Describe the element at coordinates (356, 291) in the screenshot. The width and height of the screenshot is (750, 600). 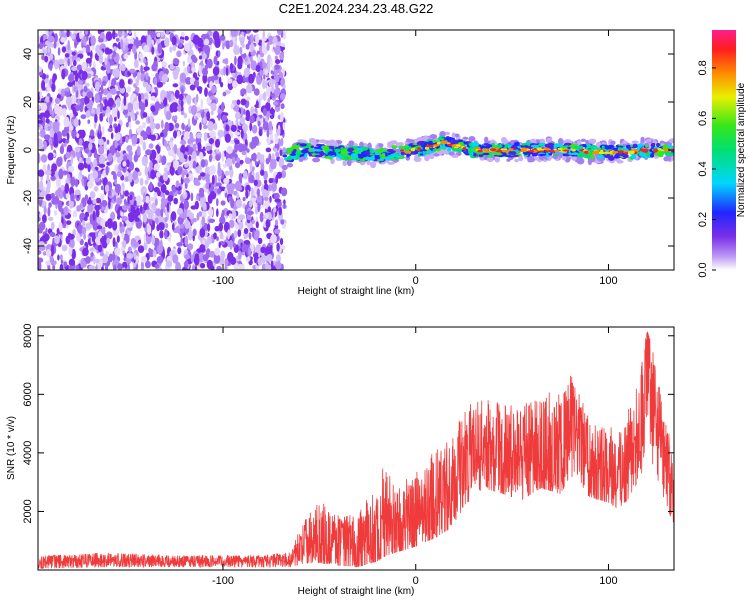
I see `spectrogram-x-label: Height of straight line (km)` at that location.